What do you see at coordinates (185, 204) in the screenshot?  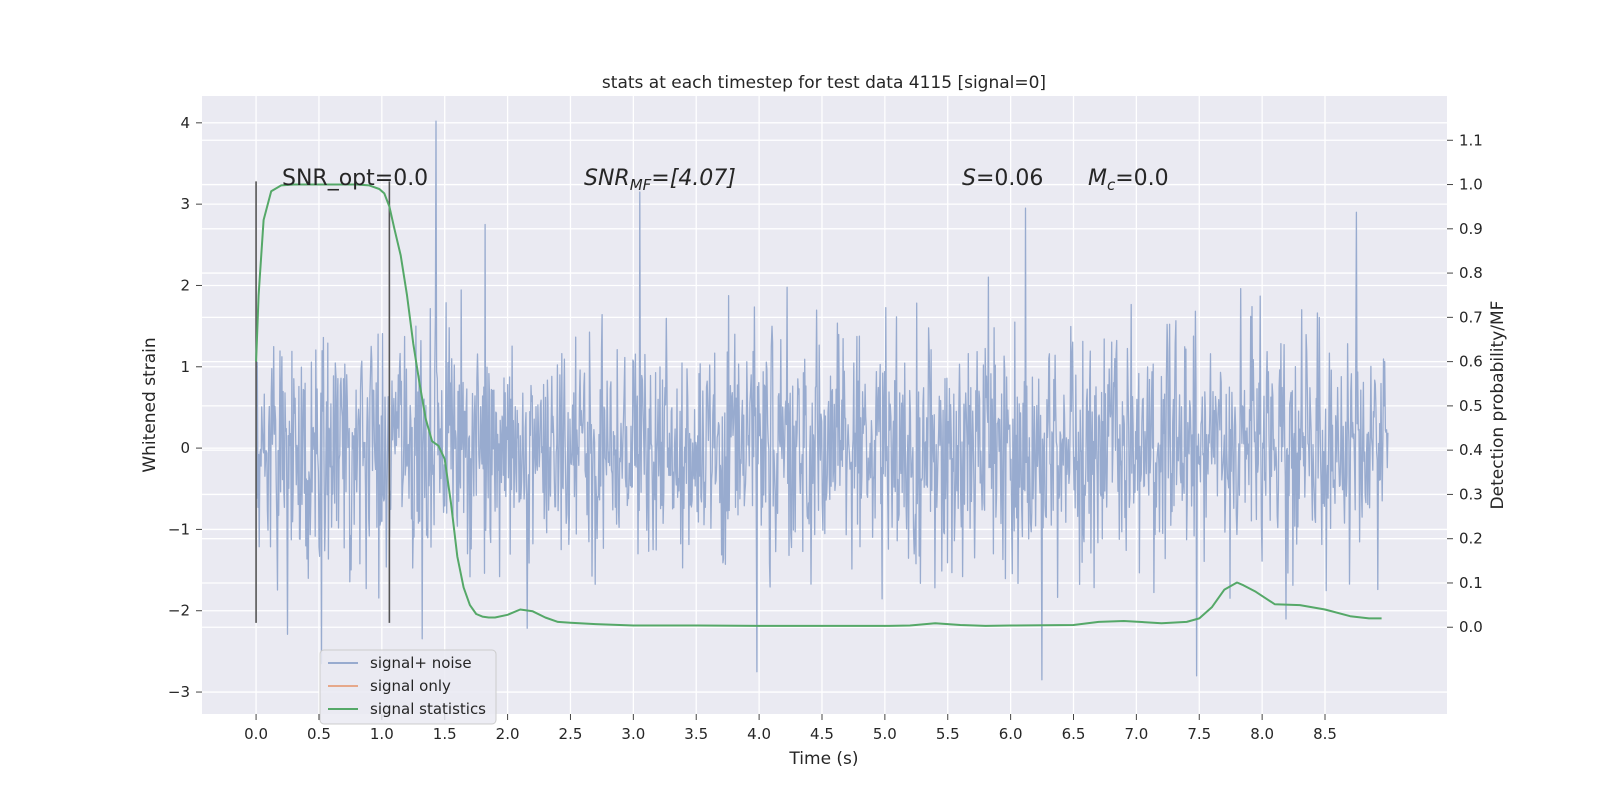 I see `y-tick-label: 3` at bounding box center [185, 204].